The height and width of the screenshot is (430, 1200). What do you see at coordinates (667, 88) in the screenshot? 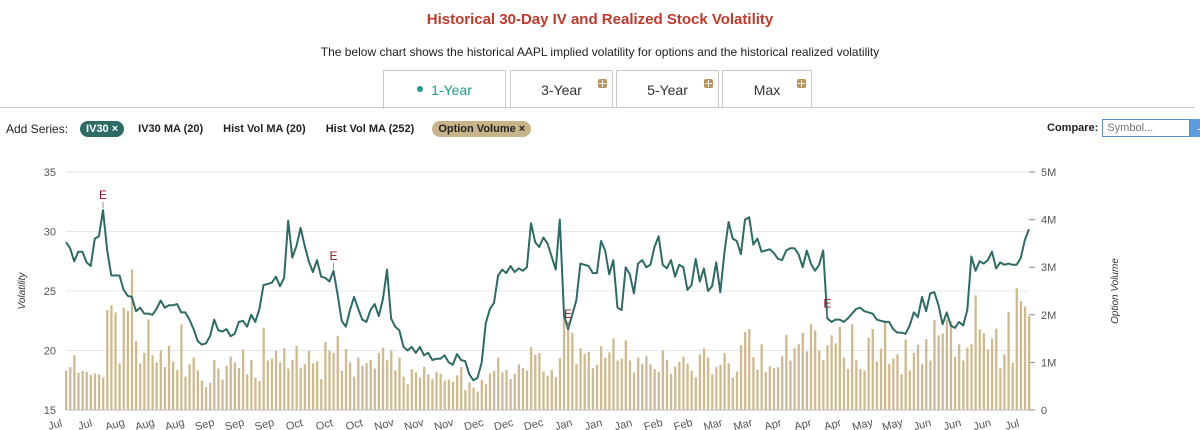
I see `tab-5-year: 5-Year` at bounding box center [667, 88].